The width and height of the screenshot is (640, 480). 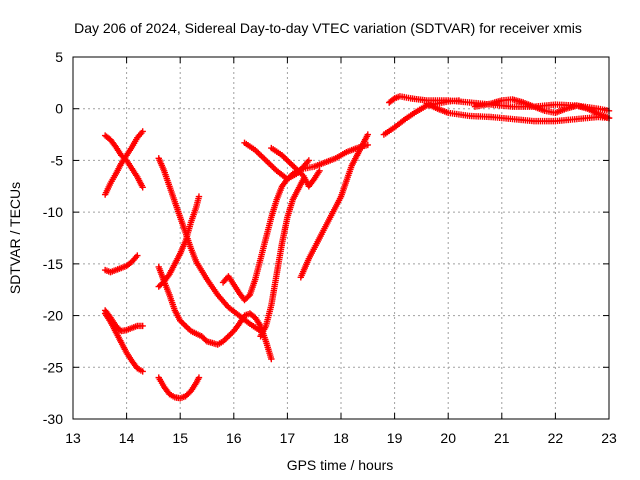 I want to click on y-tick-label: -10, so click(x=53, y=212).